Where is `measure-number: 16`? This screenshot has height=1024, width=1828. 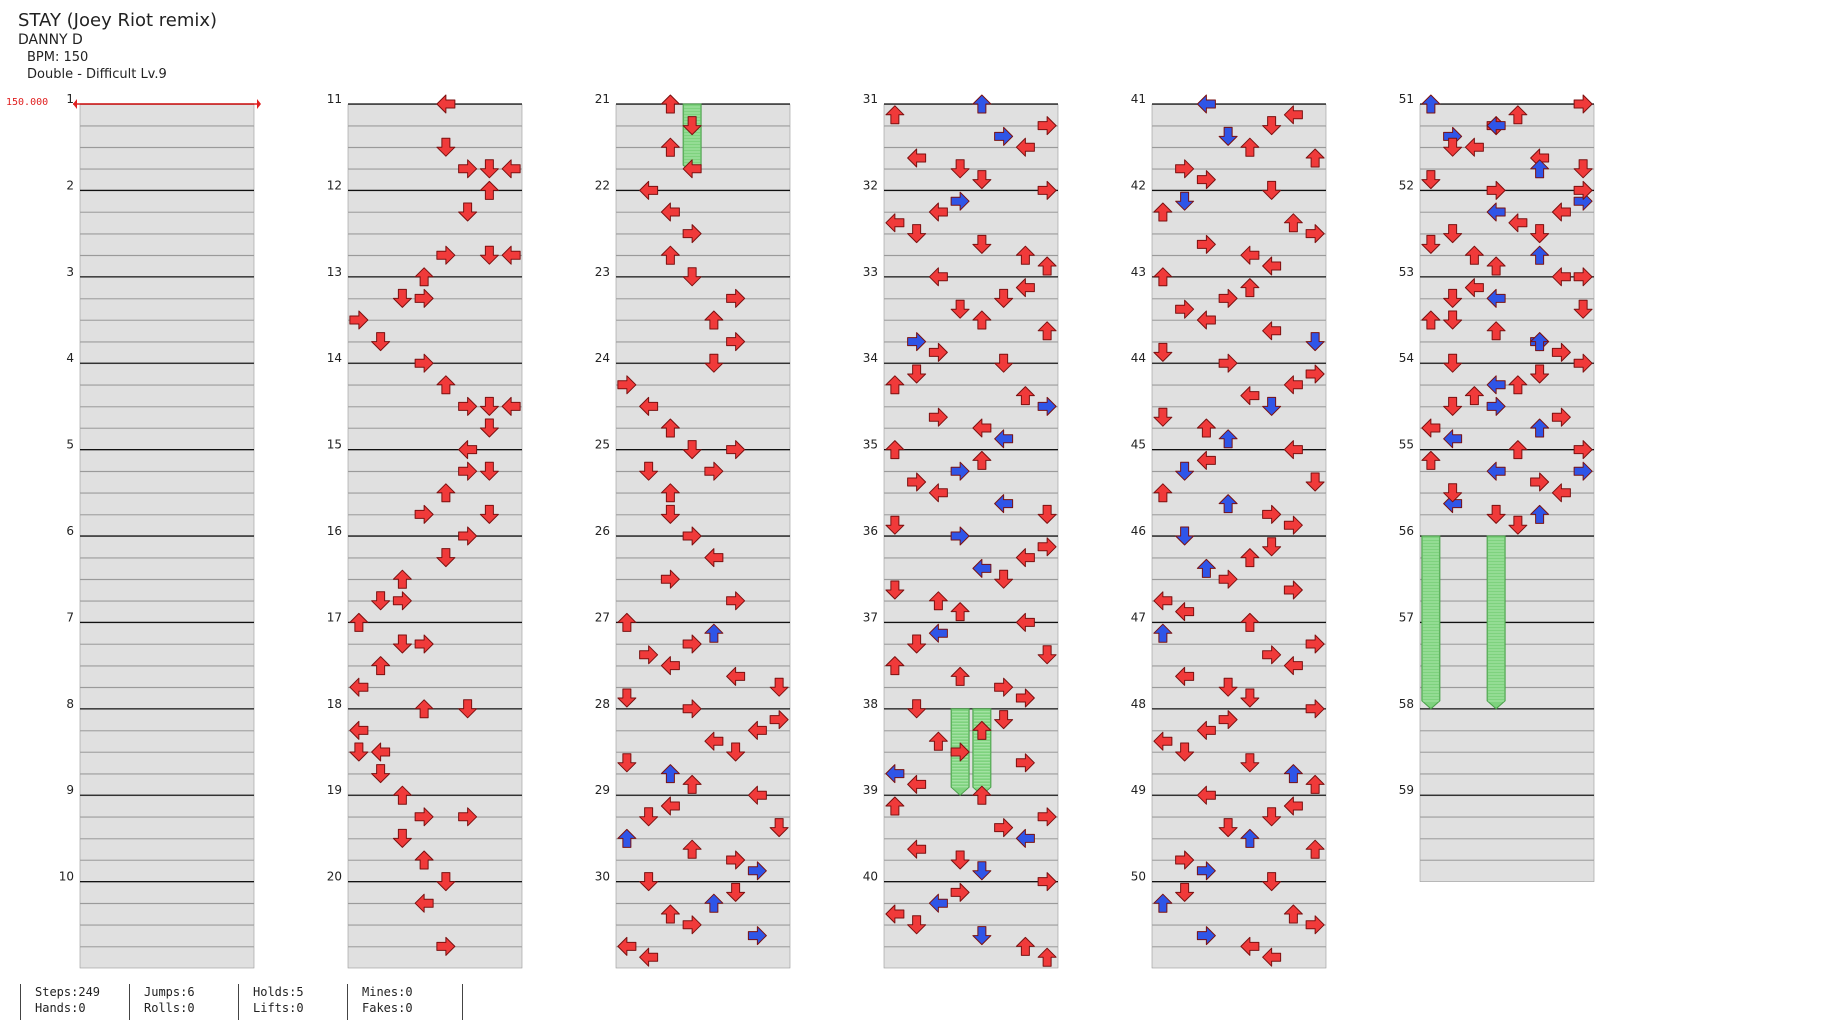
measure-number: 16 is located at coordinates (334, 531).